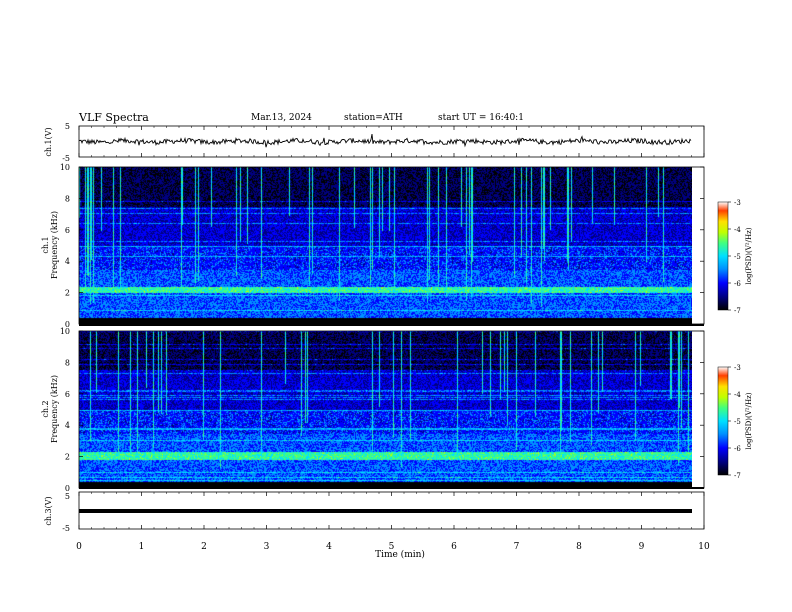 This screenshot has height=612, width=792. I want to click on x-tick-label: 6, so click(454, 547).